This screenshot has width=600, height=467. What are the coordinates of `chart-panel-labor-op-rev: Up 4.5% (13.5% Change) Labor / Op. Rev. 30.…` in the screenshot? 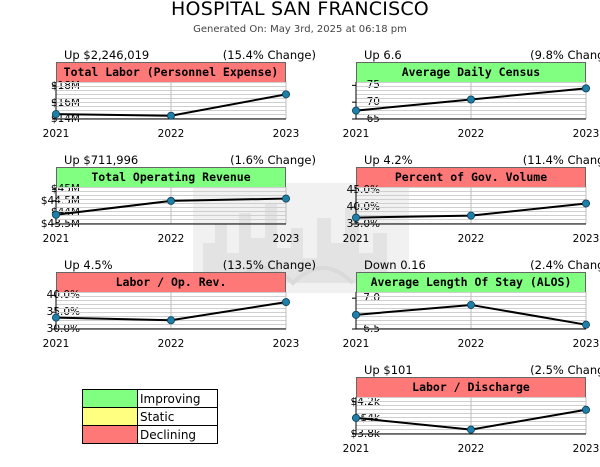 It's located at (179, 310).